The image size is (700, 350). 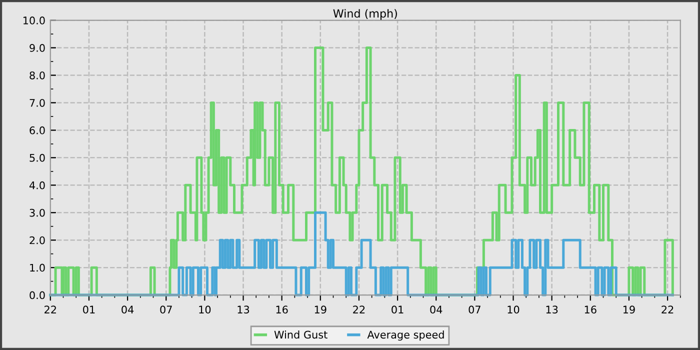 I want to click on y-tick-label: 8.0, so click(x=37, y=75).